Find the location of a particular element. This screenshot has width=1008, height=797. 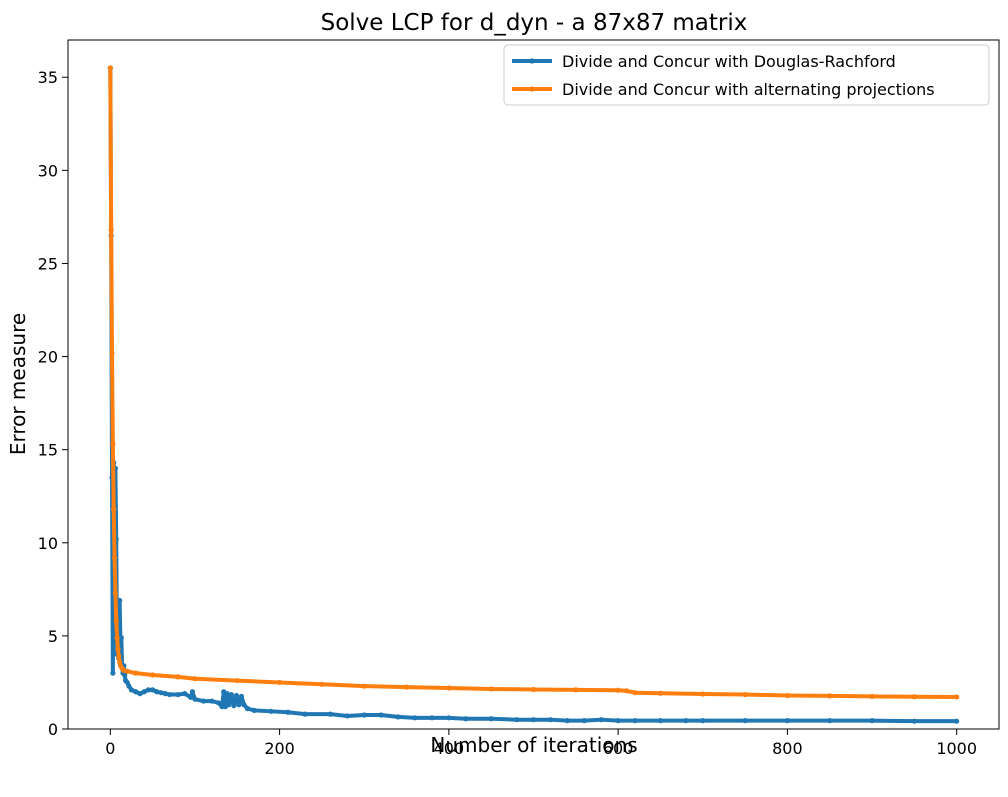

legend-item: Divide and Concur with Douglas-Rachford is located at coordinates (704, 61).